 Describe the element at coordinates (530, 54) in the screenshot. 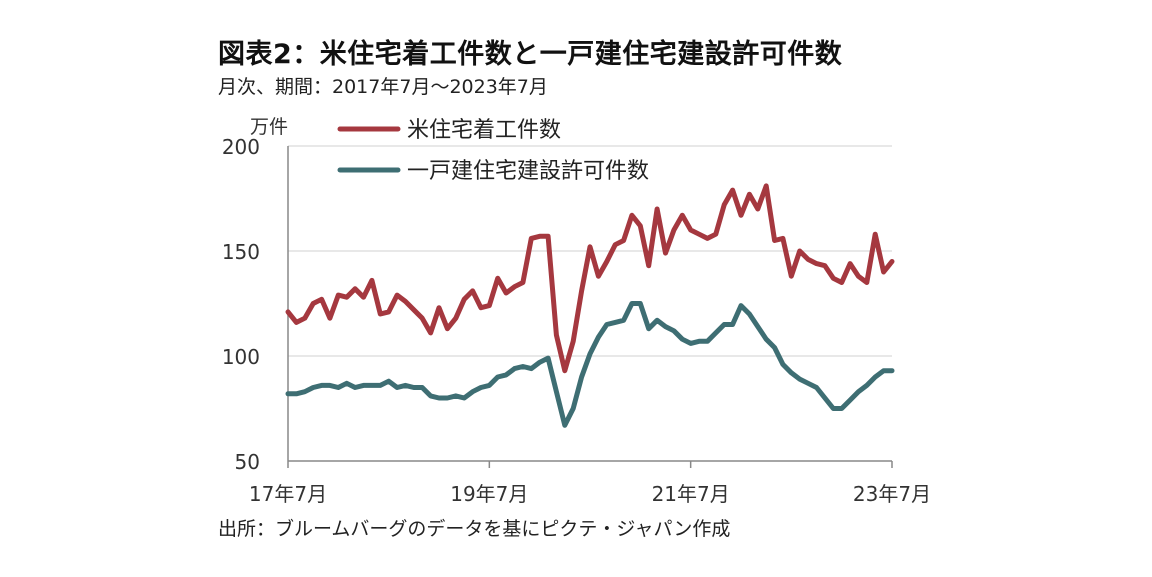

I see `chart-title: 図表2：米住宅着工件数と一戸建住宅建設許可件数` at that location.